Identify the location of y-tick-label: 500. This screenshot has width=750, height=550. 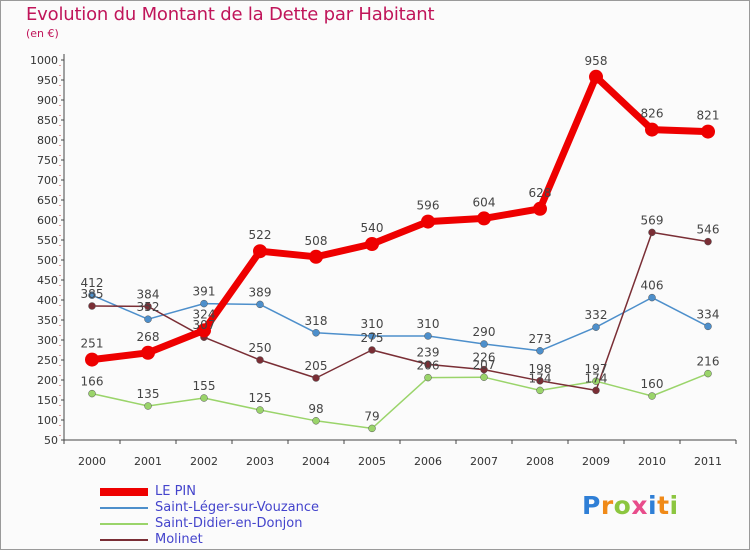
(47, 260).